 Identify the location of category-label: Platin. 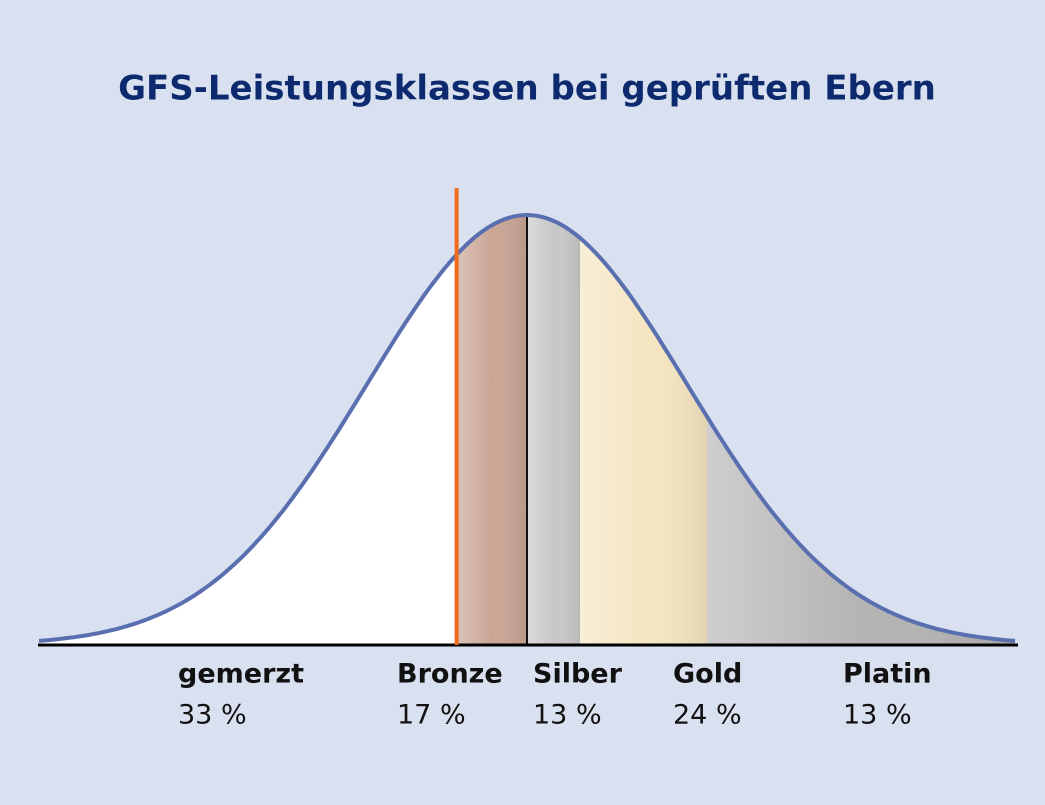
(887, 674).